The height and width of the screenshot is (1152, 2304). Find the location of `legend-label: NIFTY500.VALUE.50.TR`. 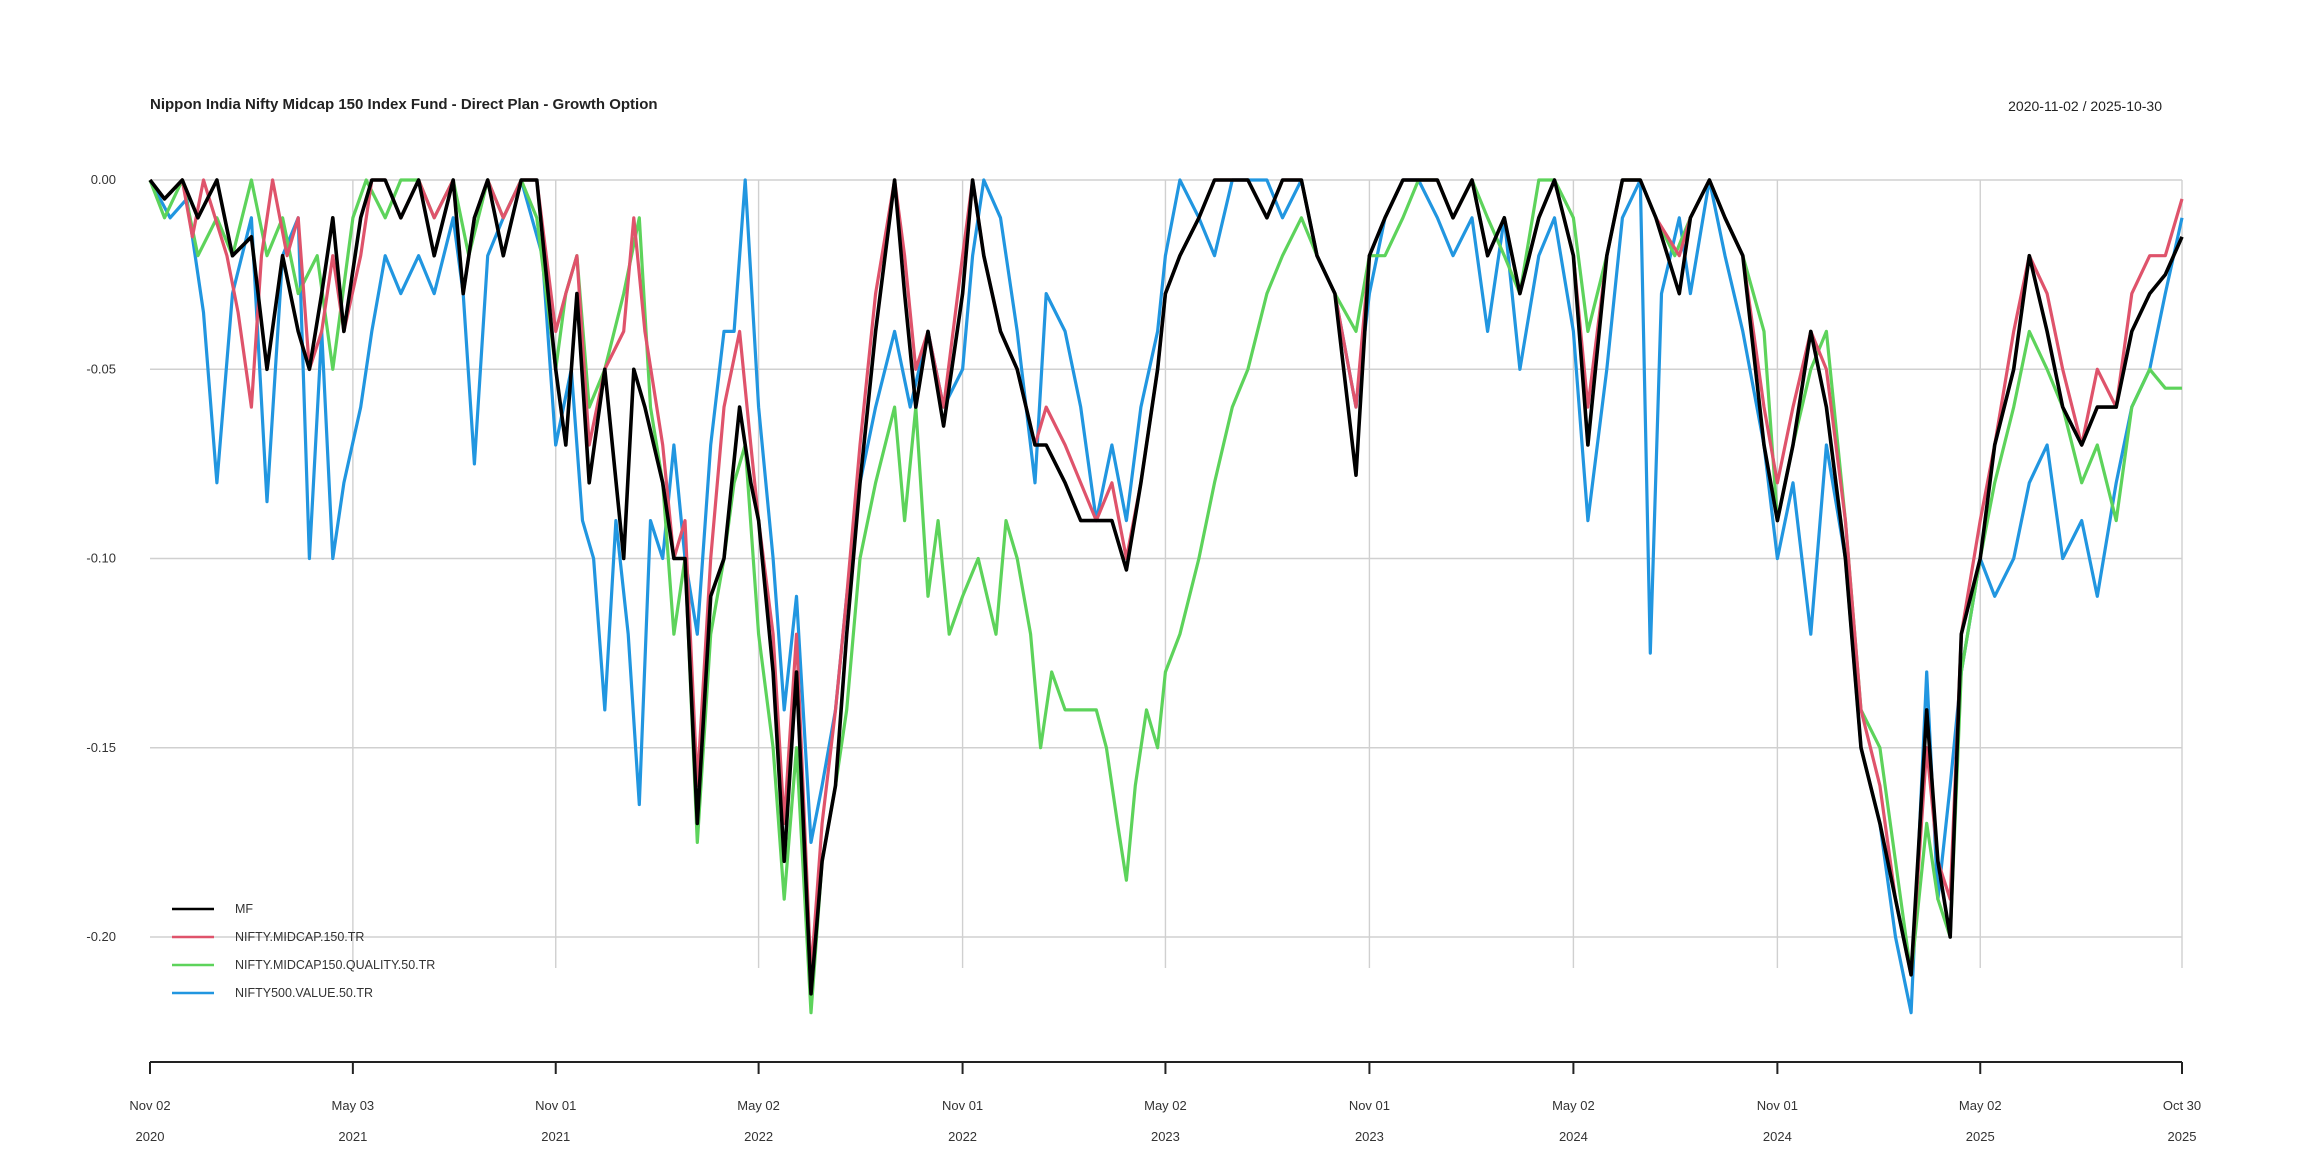

legend-label: NIFTY500.VALUE.50.TR is located at coordinates (304, 993).